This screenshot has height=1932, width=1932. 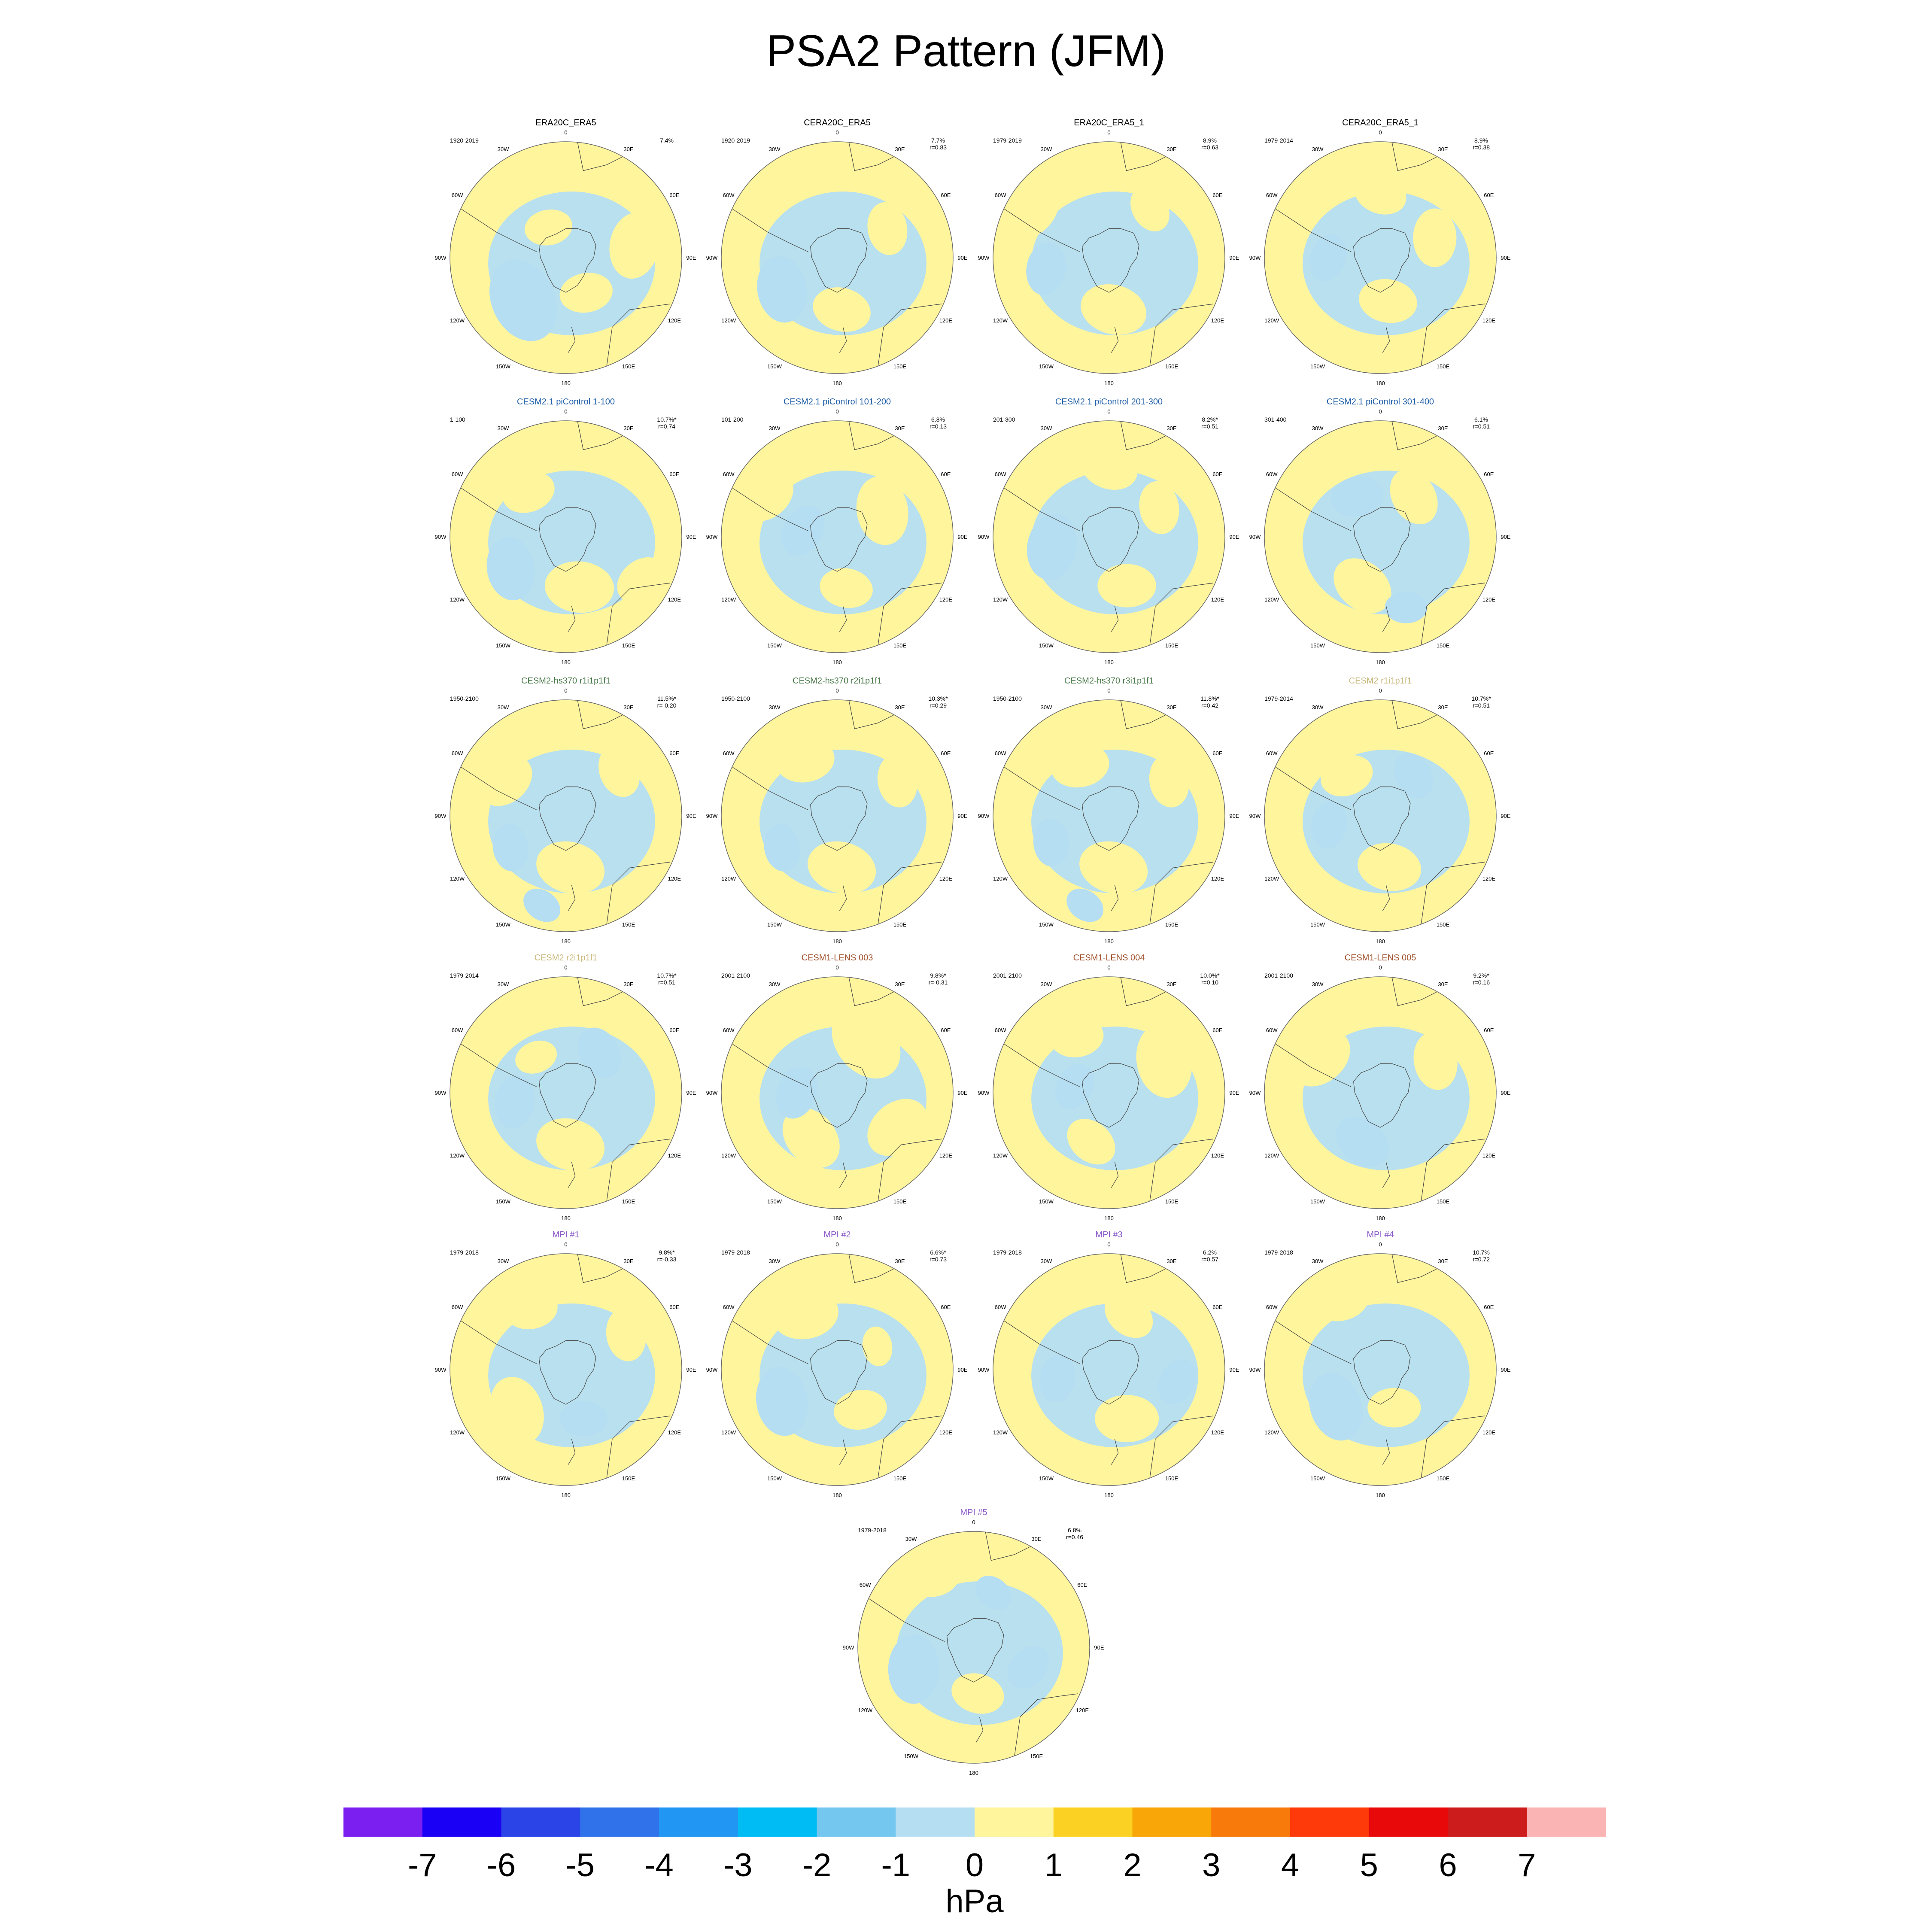 I want to click on colorbar-tick-label: -5, so click(x=580, y=1865).